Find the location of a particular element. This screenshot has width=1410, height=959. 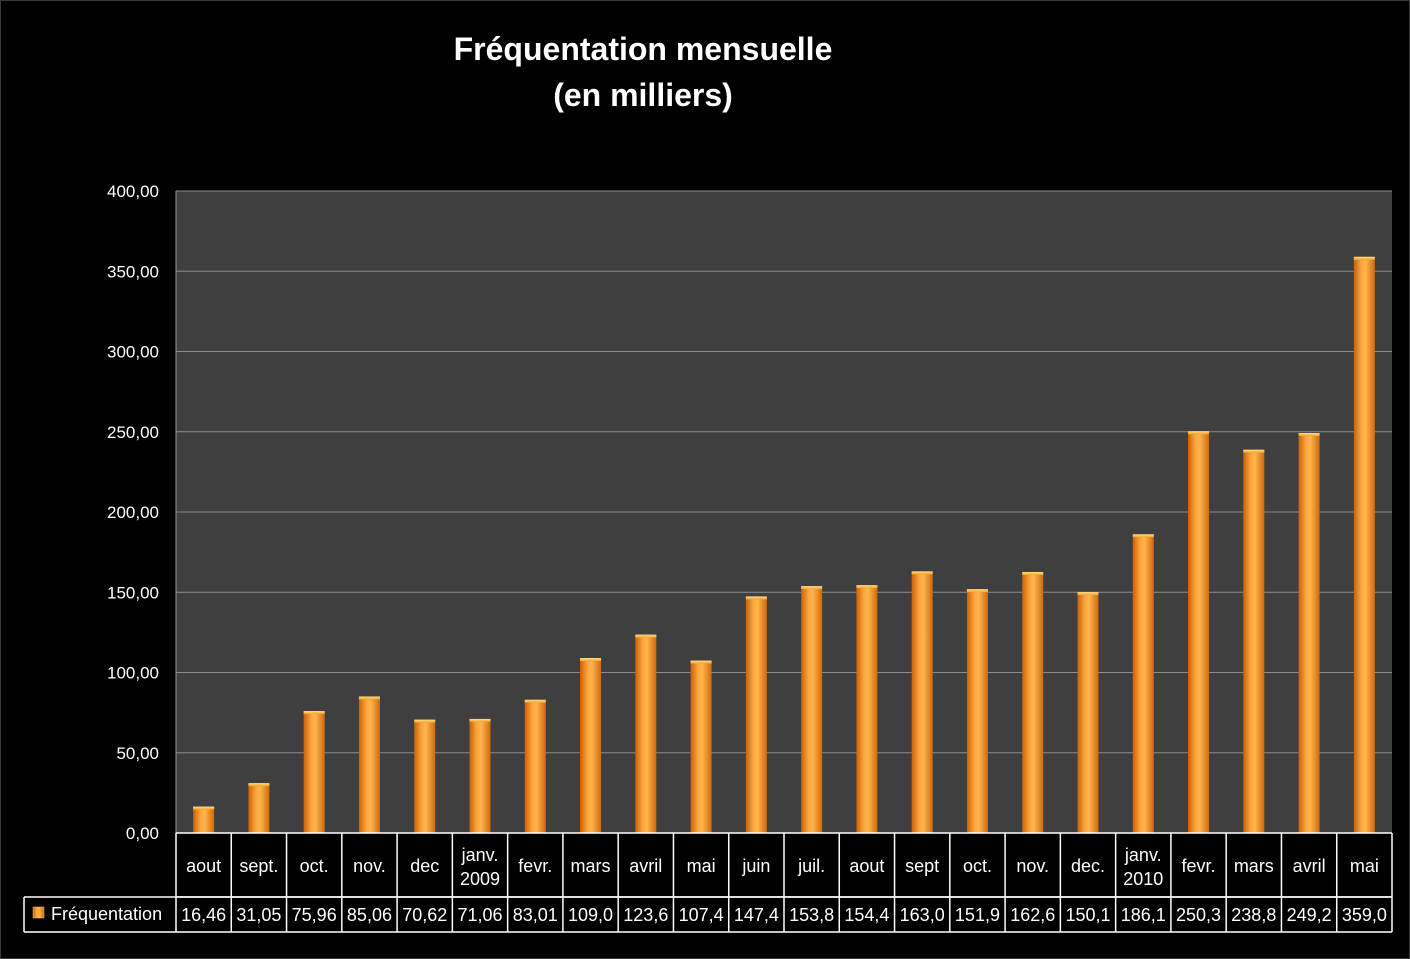

data-label: 150,1 is located at coordinates (1087, 915).